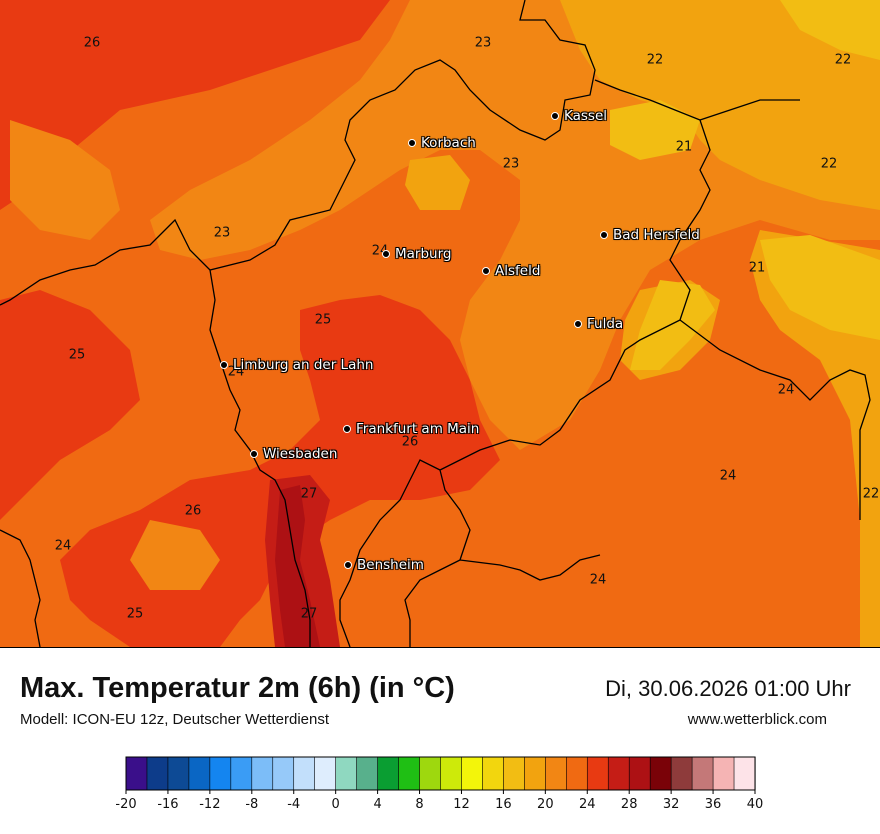  I want to click on legend-tick-label: 0, so click(336, 804).